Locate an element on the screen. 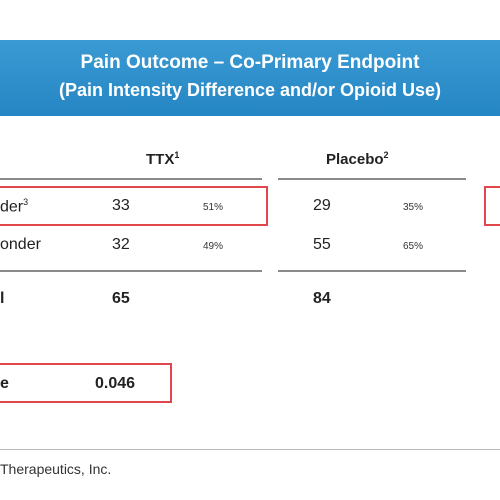 The height and width of the screenshot is (500, 500). ttx-percent-row1: 51% is located at coordinates (213, 207).